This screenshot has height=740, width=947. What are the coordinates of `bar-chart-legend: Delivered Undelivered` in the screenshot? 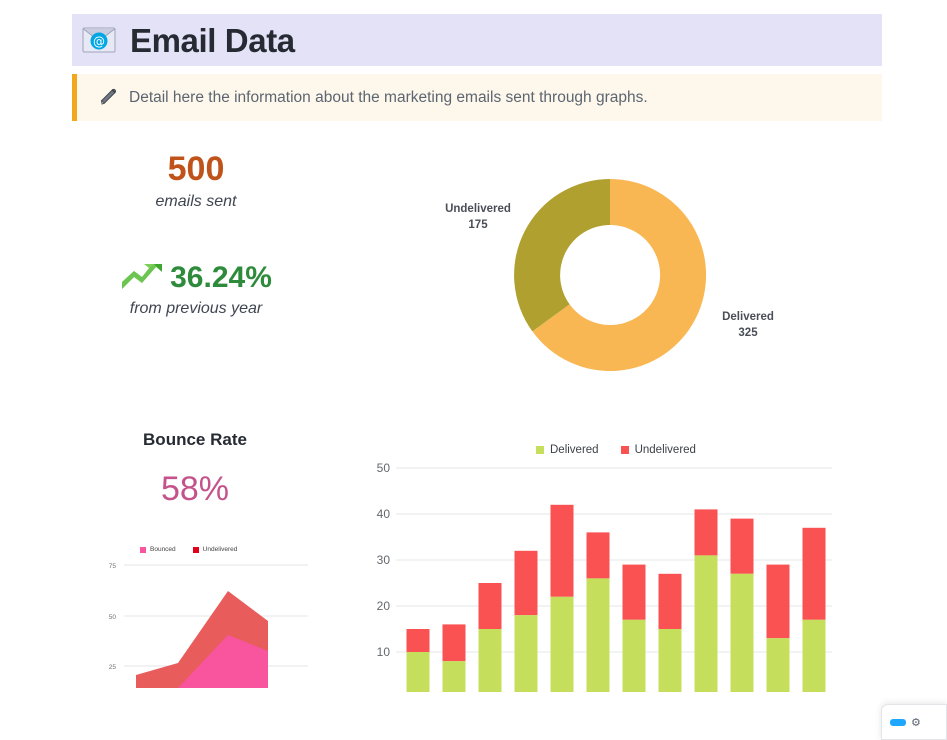 It's located at (616, 450).